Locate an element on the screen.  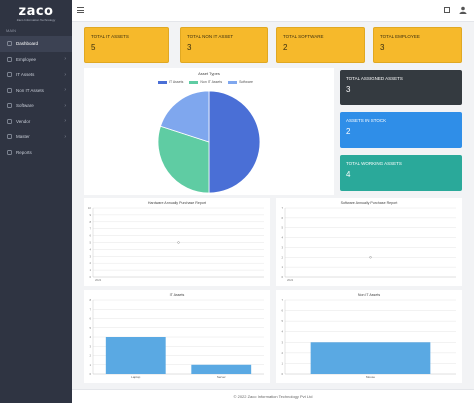
sidebar-item-vendor: Vendor › is located at coordinates (36, 122).